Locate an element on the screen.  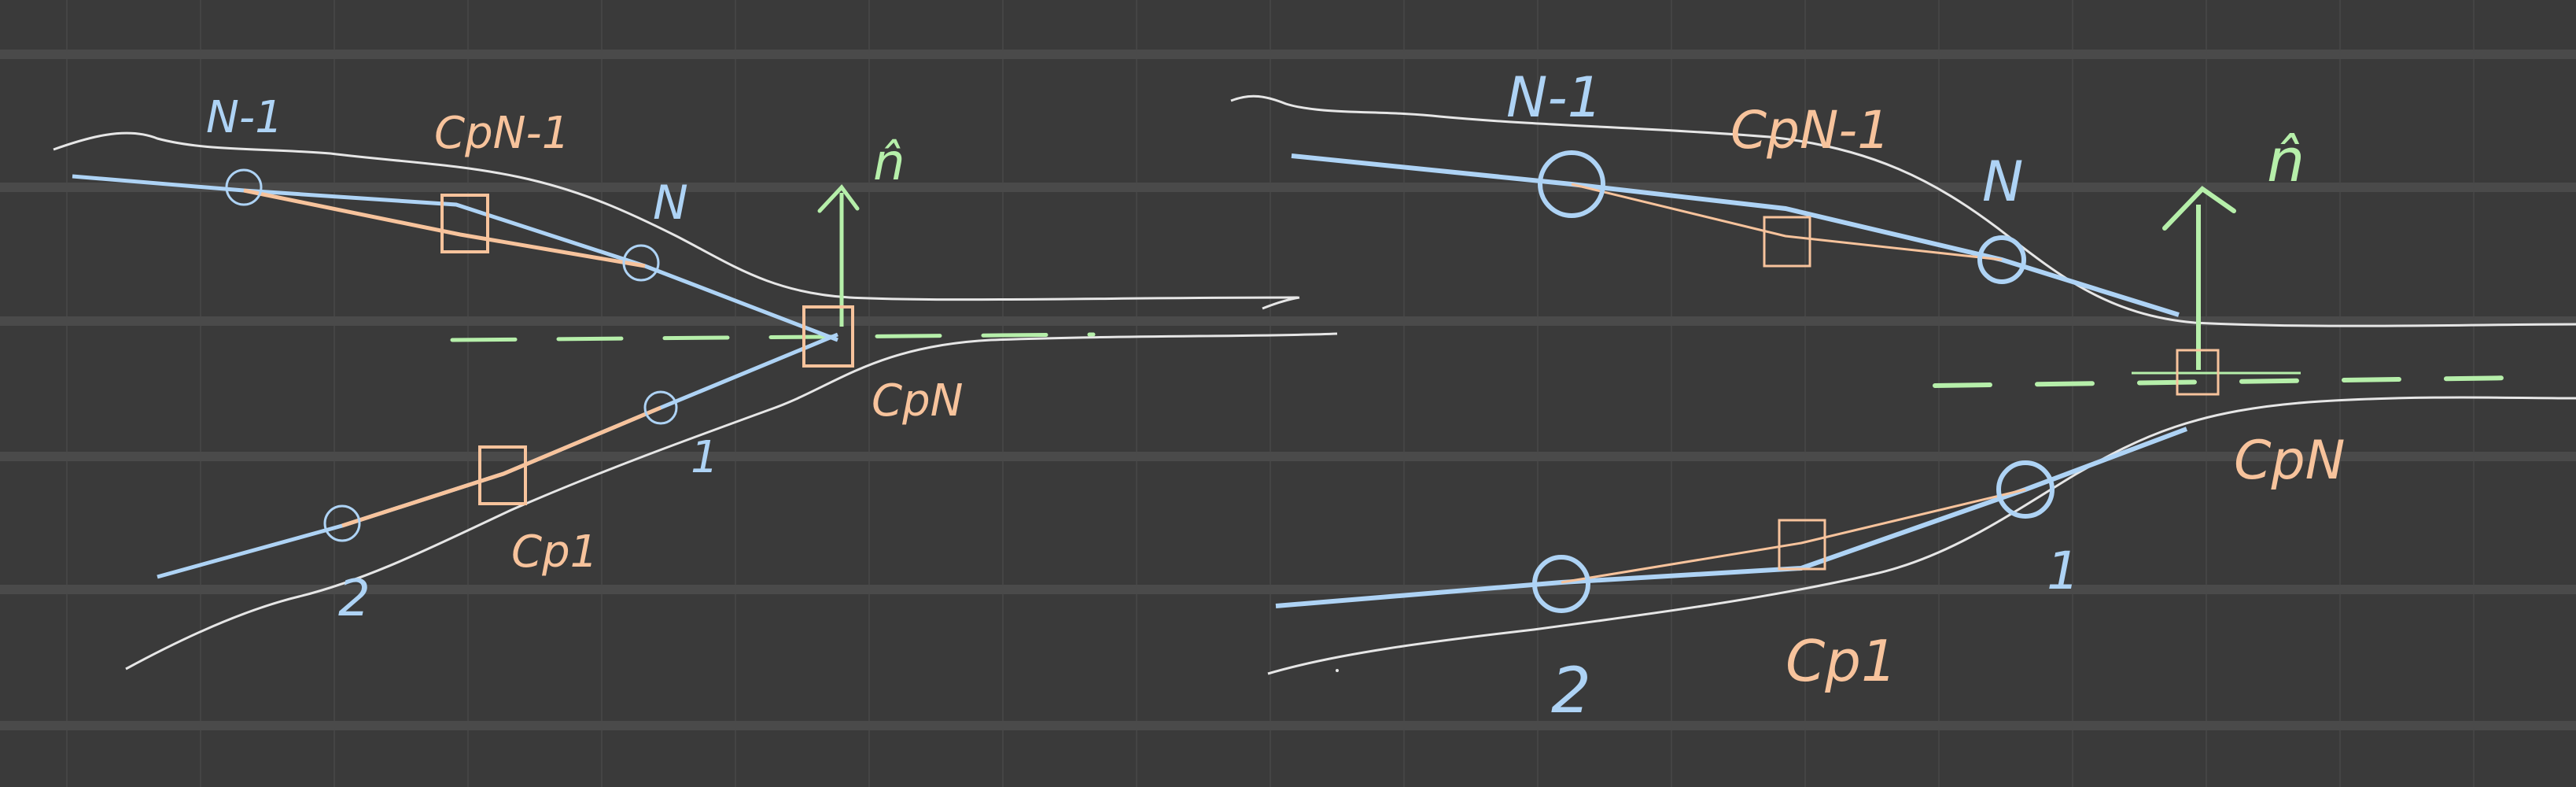
stray-dot is located at coordinates (1337, 671).